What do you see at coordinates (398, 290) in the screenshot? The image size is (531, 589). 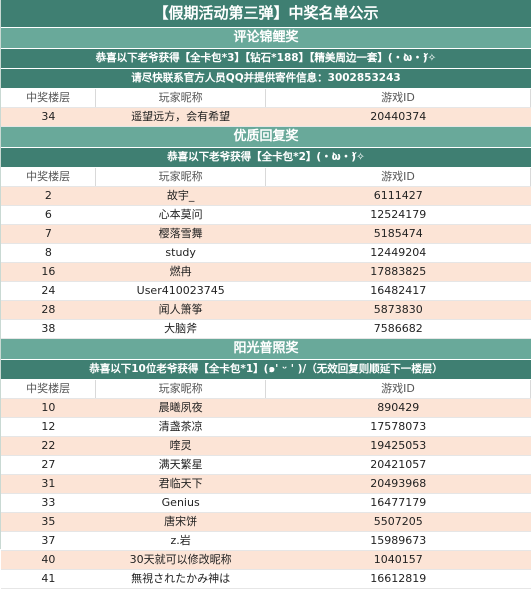 I see `cell-game-id: 16482417` at bounding box center [398, 290].